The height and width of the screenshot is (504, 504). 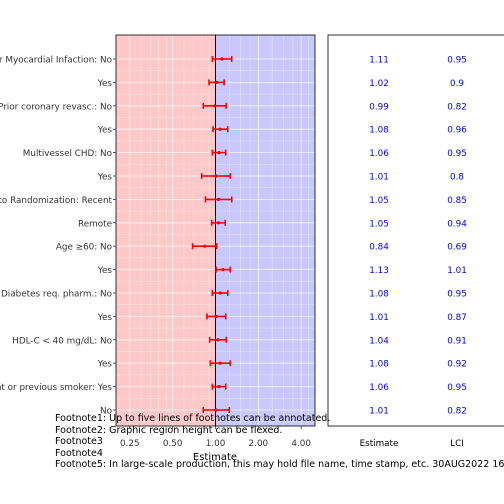 What do you see at coordinates (457, 365) in the screenshot?
I see `table-cell-lci: 0.92` at bounding box center [457, 365].